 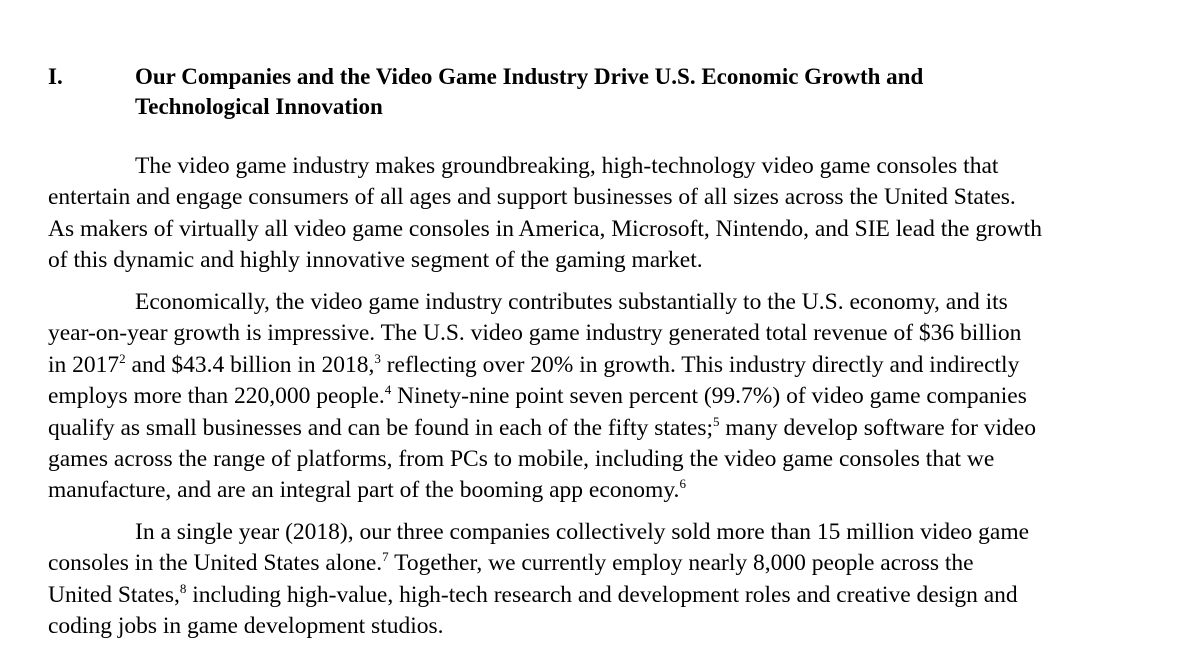 What do you see at coordinates (385, 557) in the screenshot?
I see `footnote-ref-7: 7` at bounding box center [385, 557].